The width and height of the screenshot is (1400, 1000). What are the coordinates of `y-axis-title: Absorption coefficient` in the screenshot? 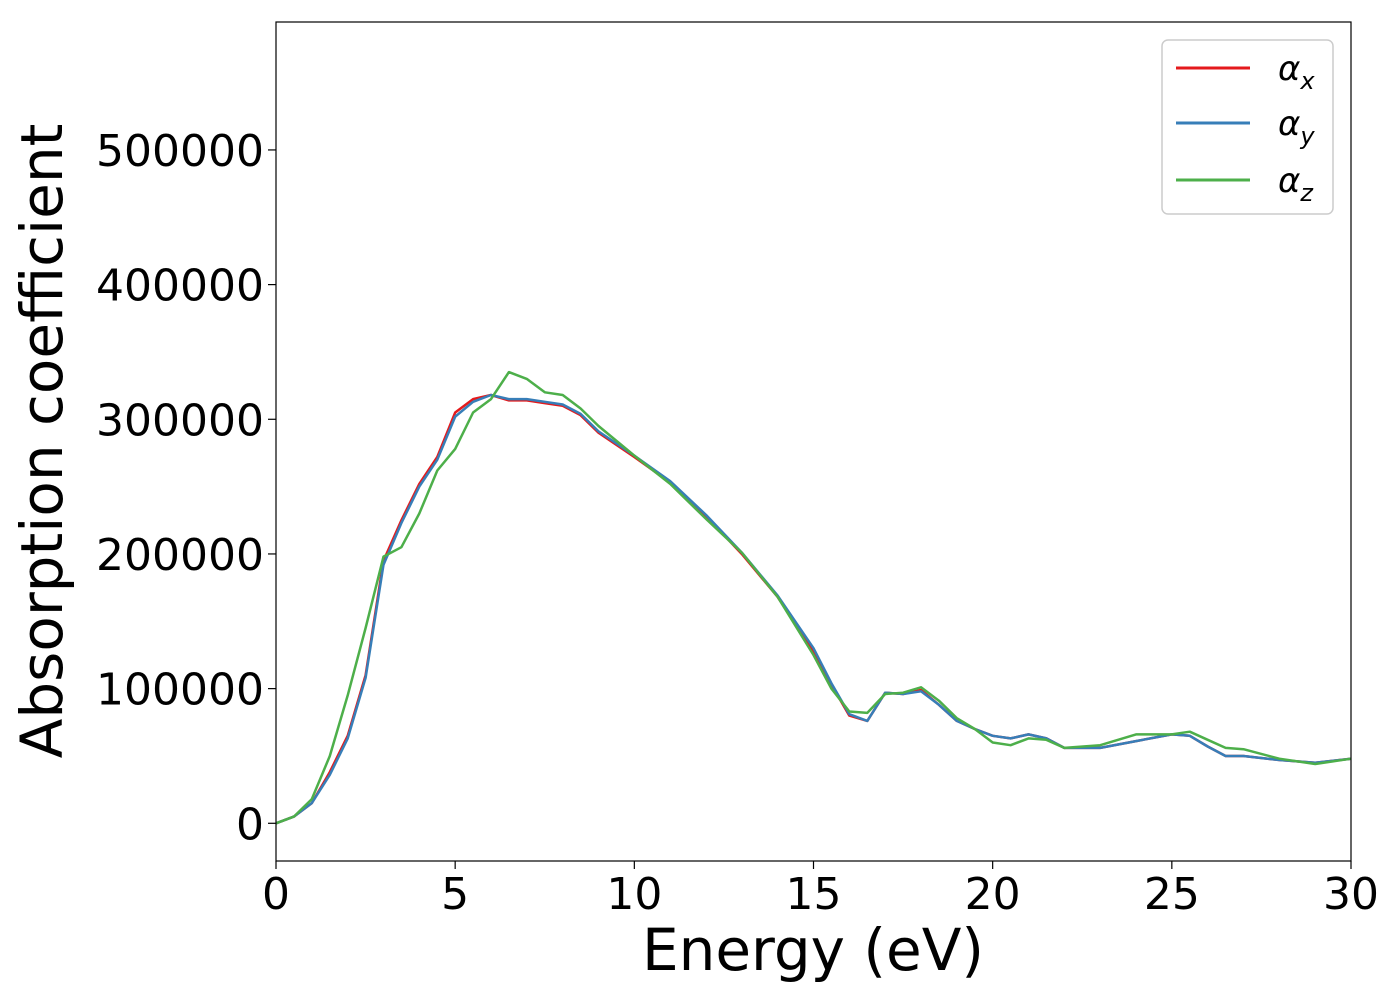 It's located at (42, 441).